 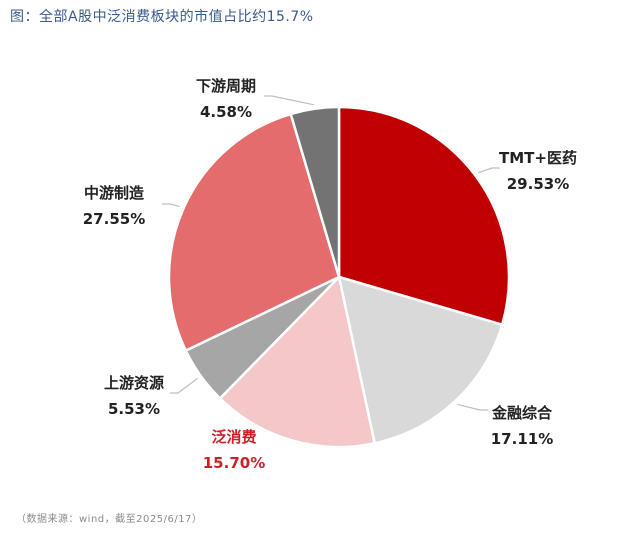 What do you see at coordinates (226, 86) in the screenshot?
I see `slice-name-label: 下游周期` at bounding box center [226, 86].